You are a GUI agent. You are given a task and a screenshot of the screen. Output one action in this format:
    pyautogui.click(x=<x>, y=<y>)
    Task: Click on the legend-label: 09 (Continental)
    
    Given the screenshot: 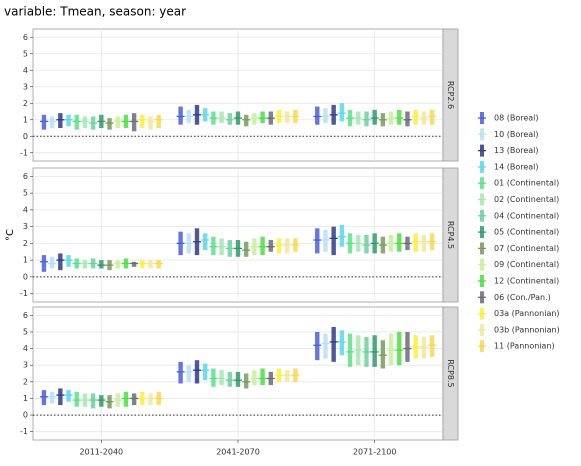 What is the action you would take?
    pyautogui.click(x=526, y=264)
    